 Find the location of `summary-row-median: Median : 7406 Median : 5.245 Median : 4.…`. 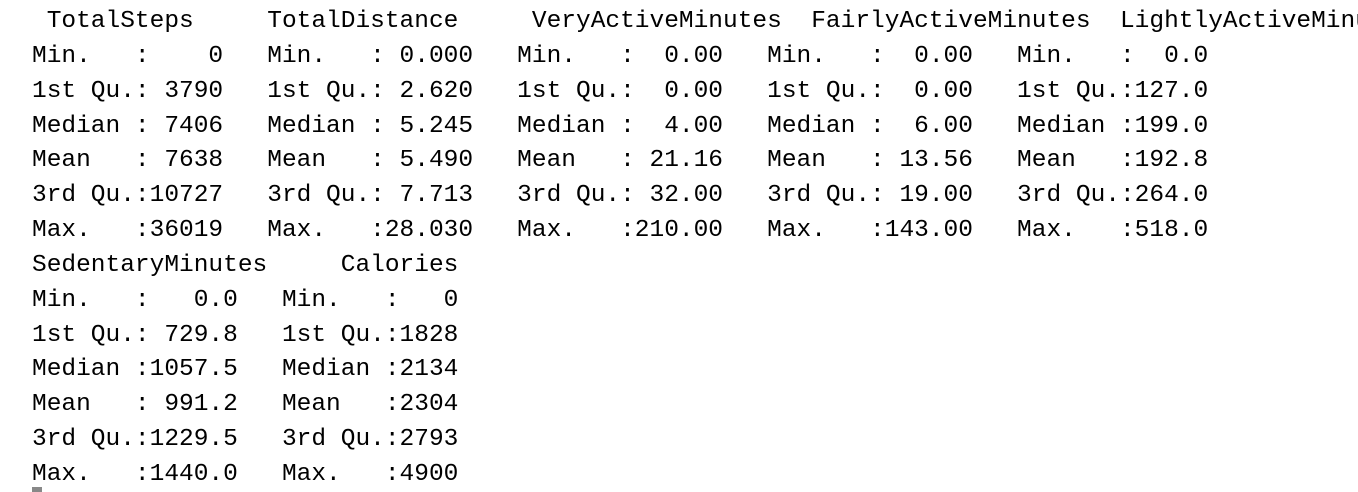

summary-row-median: Median : 7406 Median : 5.245 Median : 4.… is located at coordinates (620, 126).